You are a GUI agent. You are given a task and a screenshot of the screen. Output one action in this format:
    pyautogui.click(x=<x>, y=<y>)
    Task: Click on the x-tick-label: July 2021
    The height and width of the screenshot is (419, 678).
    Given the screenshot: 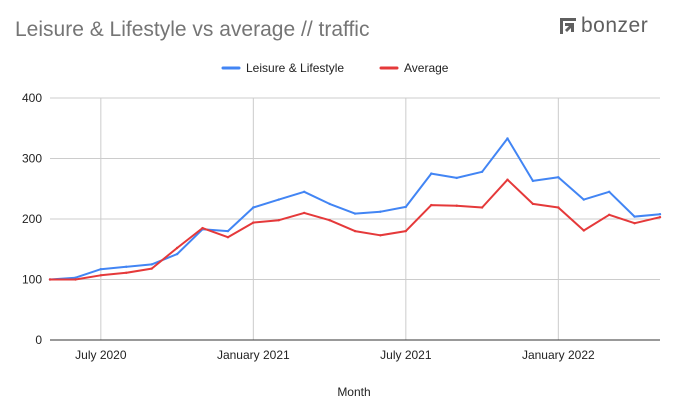 What is the action you would take?
    pyautogui.click(x=406, y=355)
    